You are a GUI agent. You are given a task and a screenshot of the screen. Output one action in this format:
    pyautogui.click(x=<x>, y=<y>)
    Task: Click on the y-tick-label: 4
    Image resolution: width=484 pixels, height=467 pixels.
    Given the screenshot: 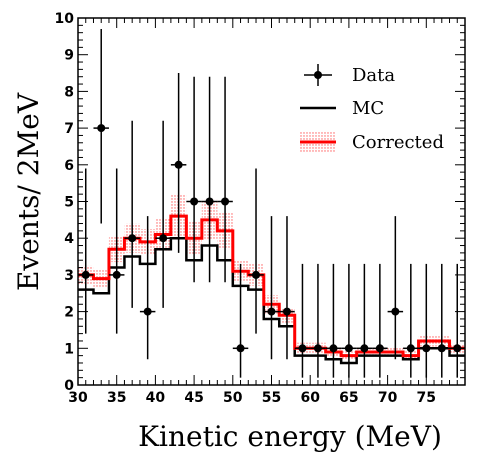 What is the action you would take?
    pyautogui.click(x=69, y=239)
    